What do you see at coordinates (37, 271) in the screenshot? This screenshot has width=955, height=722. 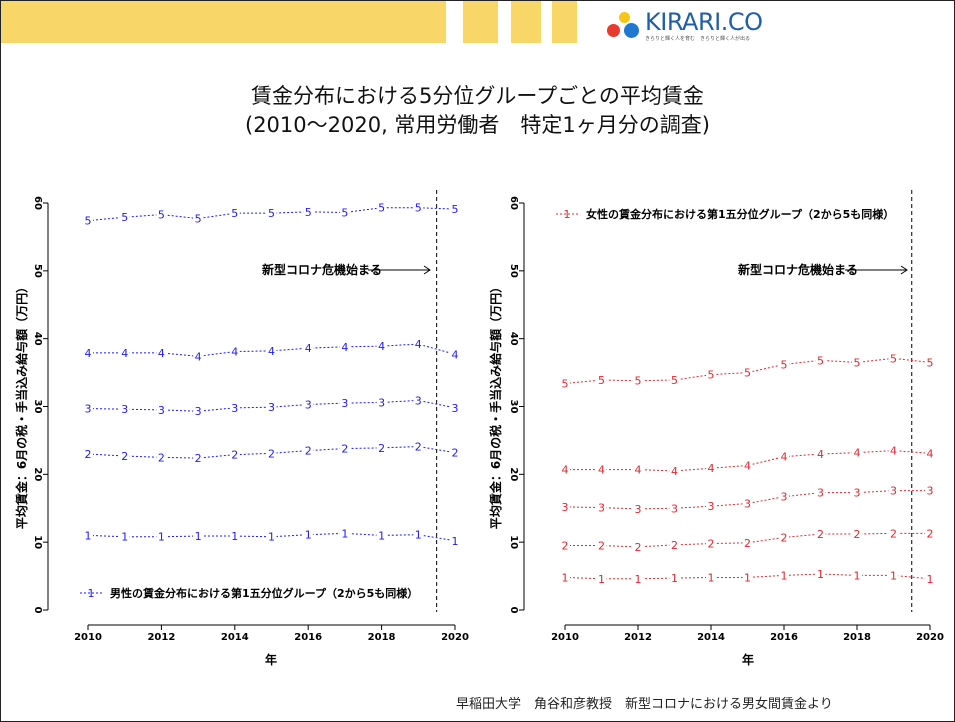 I see `y-tick-label: 50` at bounding box center [37, 271].